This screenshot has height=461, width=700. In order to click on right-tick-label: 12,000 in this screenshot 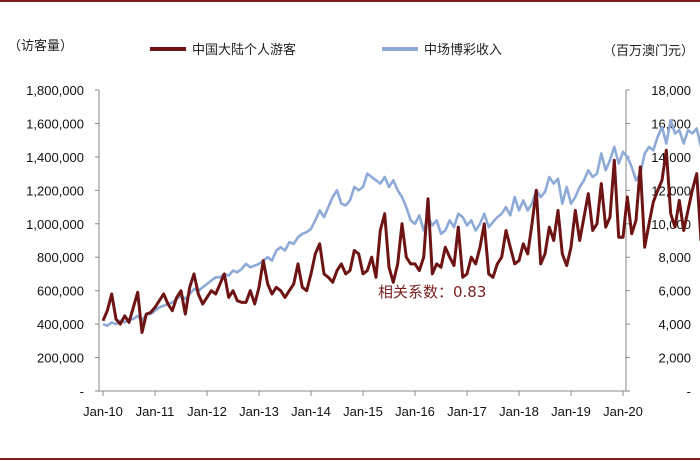, I will do `click(671, 190)`.